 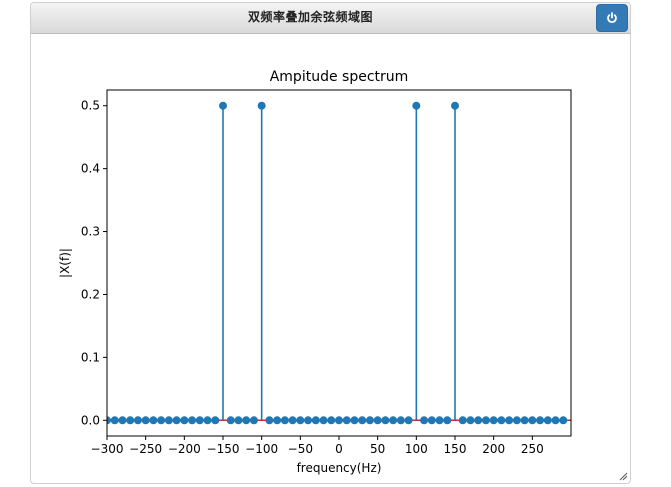 I want to click on window-title: 双频率叠加余弦频域图, so click(x=310, y=17).